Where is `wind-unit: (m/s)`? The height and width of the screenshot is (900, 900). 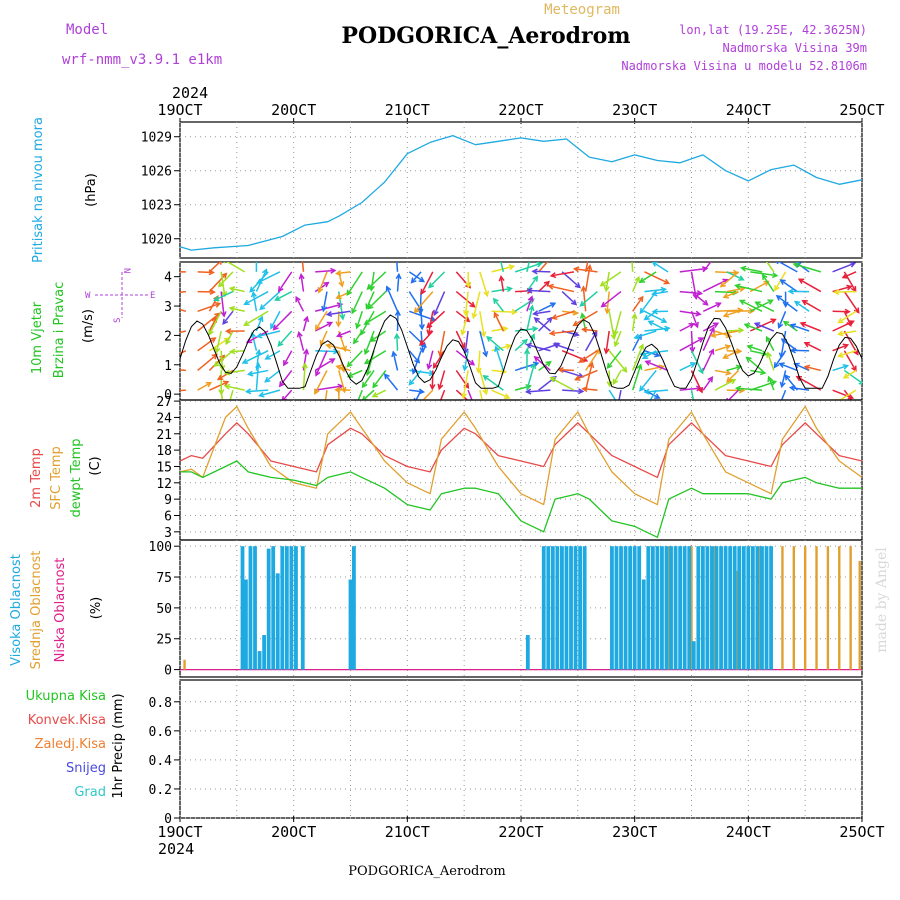
wind-unit: (m/s) is located at coordinates (88, 326).